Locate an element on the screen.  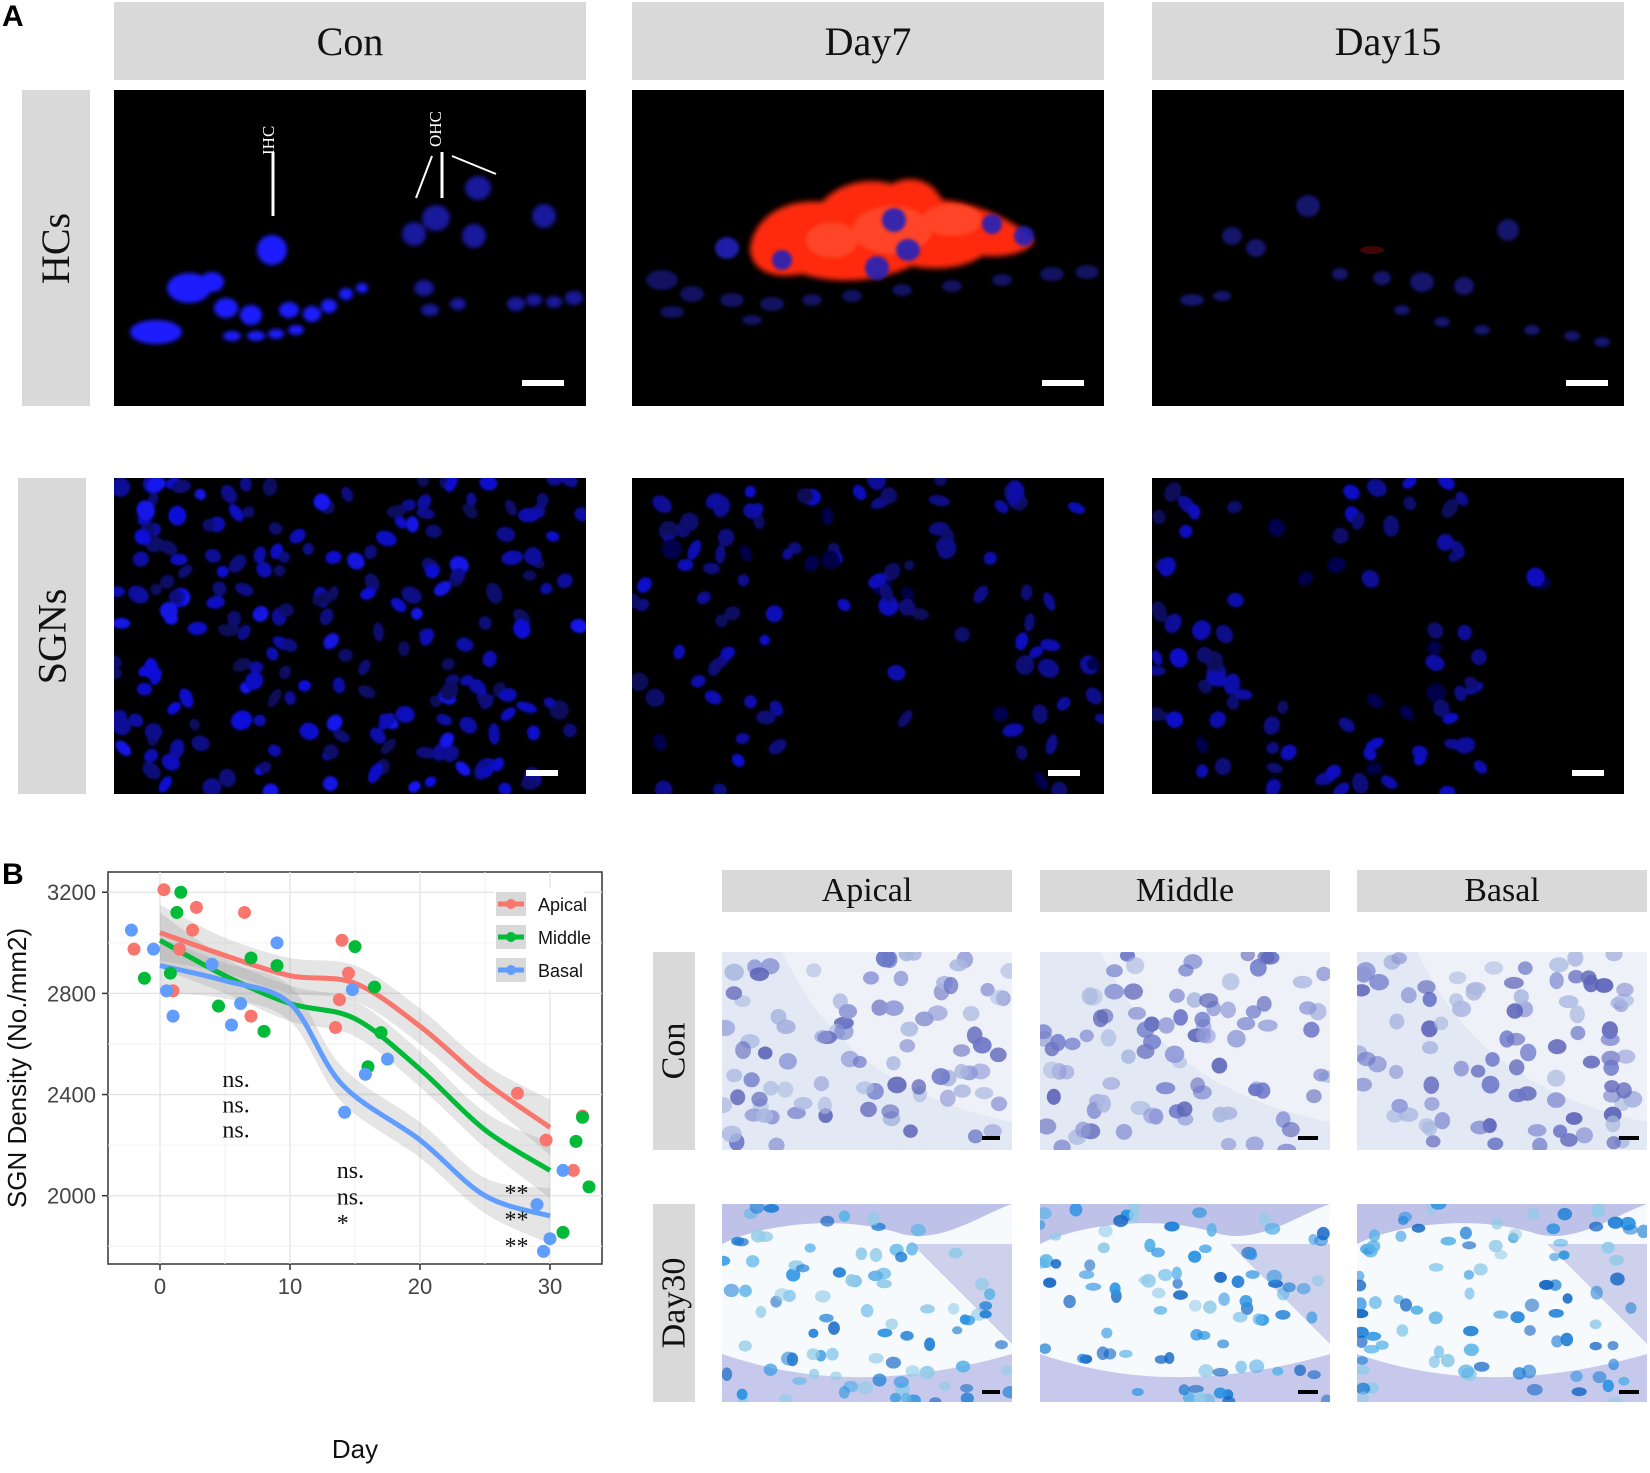
y-tick-label: 3200 is located at coordinates (71, 892).